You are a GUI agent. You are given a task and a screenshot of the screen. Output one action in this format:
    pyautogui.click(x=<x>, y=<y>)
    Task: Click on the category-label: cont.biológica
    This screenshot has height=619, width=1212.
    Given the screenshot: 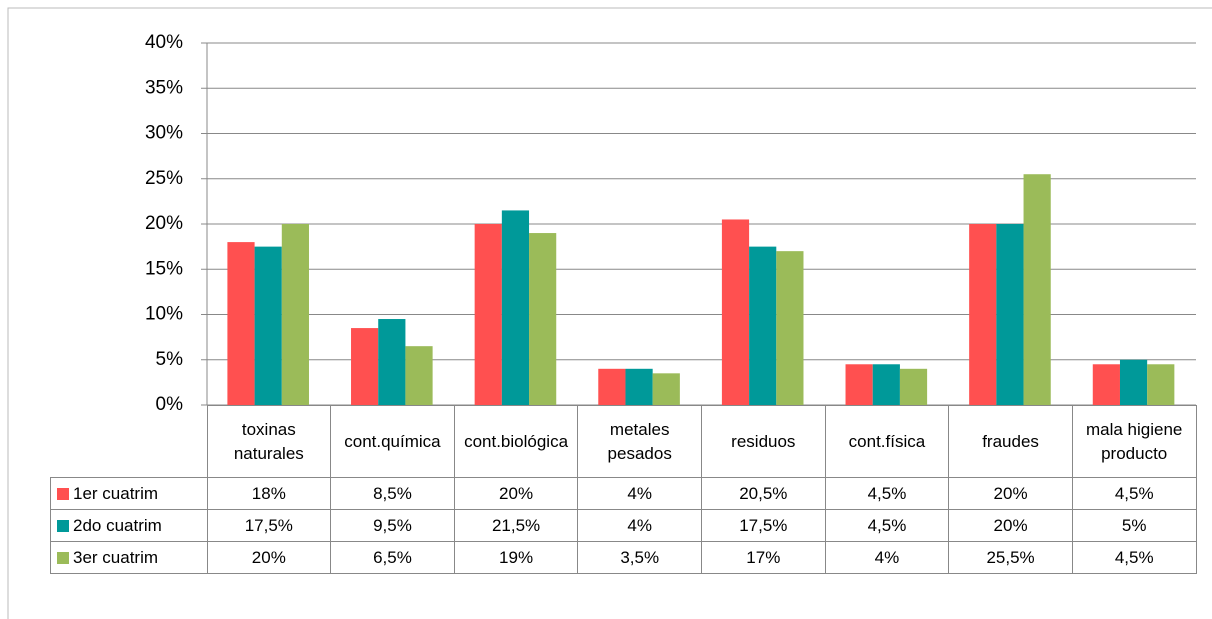 What is the action you would take?
    pyautogui.click(x=516, y=441)
    